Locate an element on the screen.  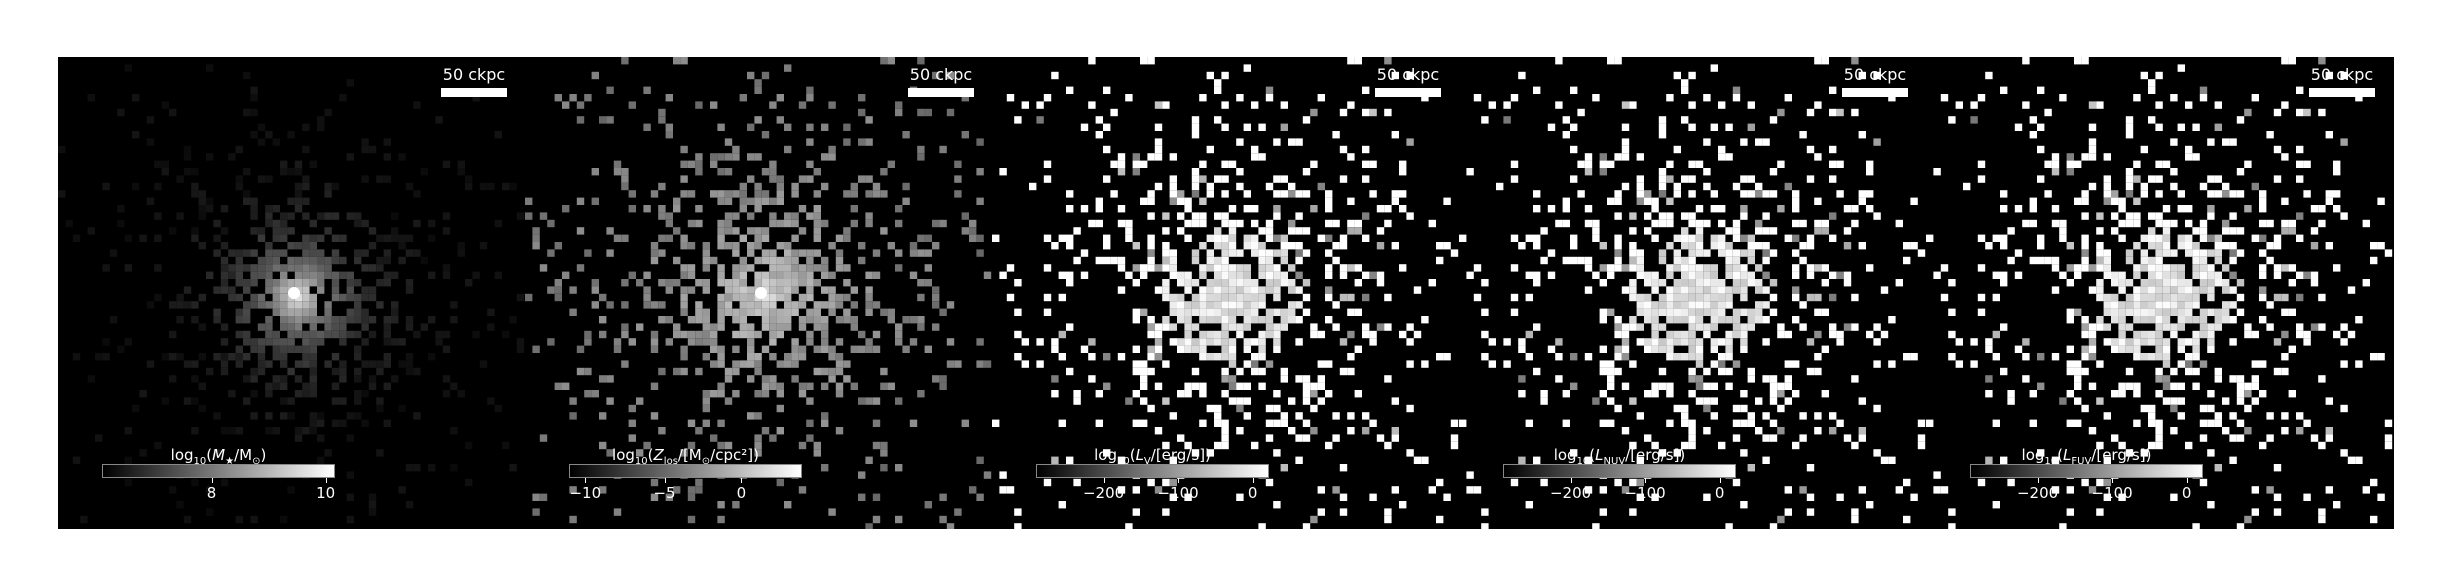
colorbar-label: log10(LV/[erg/s]) is located at coordinates (1152, 456).